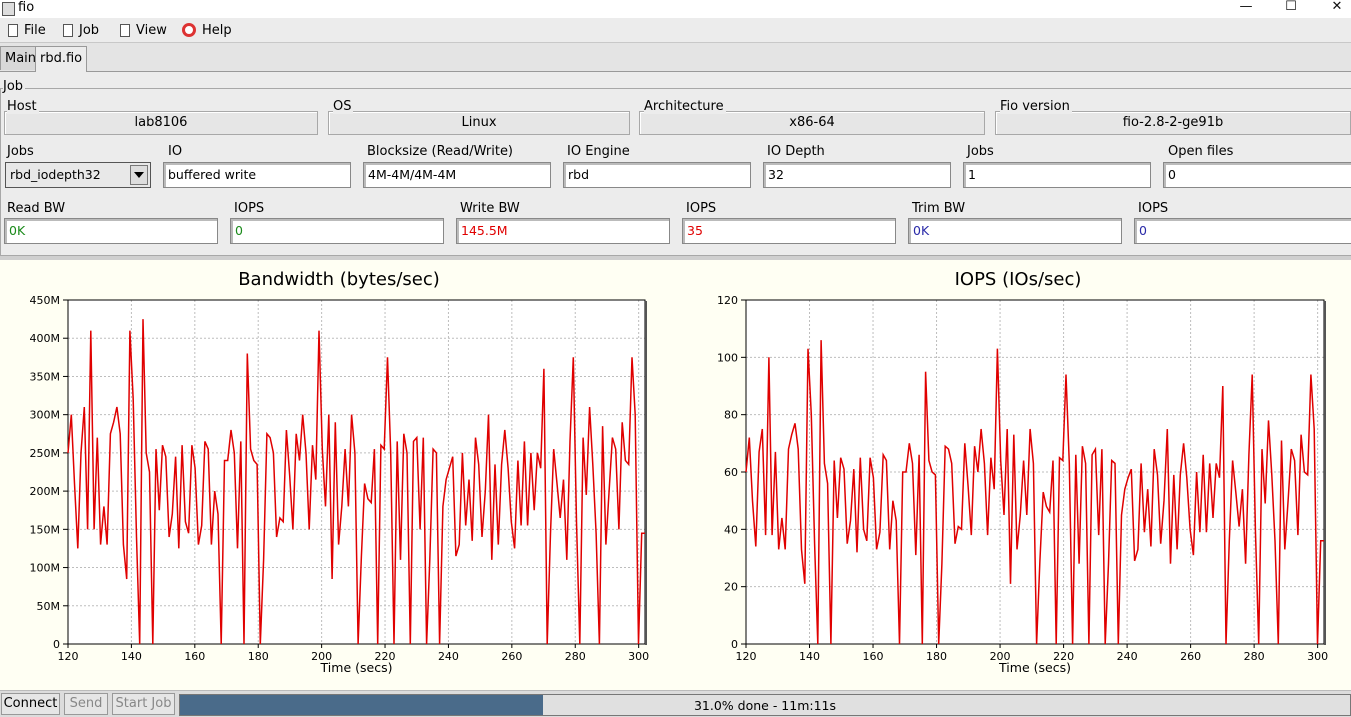 The width and height of the screenshot is (1351, 717). Describe the element at coordinates (1063, 656) in the screenshot. I see `iops-xtick-label: 220` at that location.